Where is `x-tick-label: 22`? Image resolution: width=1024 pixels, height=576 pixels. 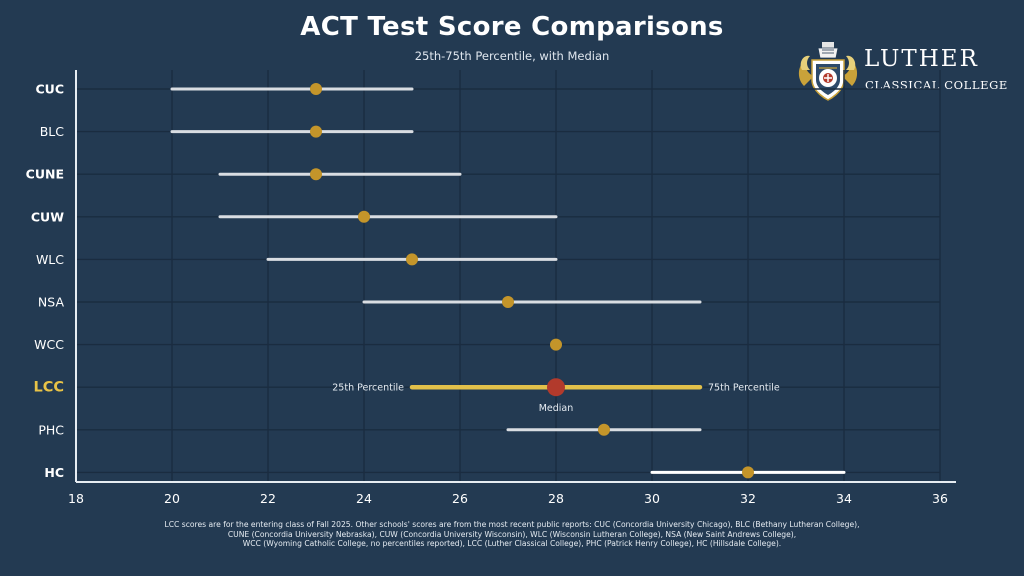
x-tick-label: 22 is located at coordinates (268, 498).